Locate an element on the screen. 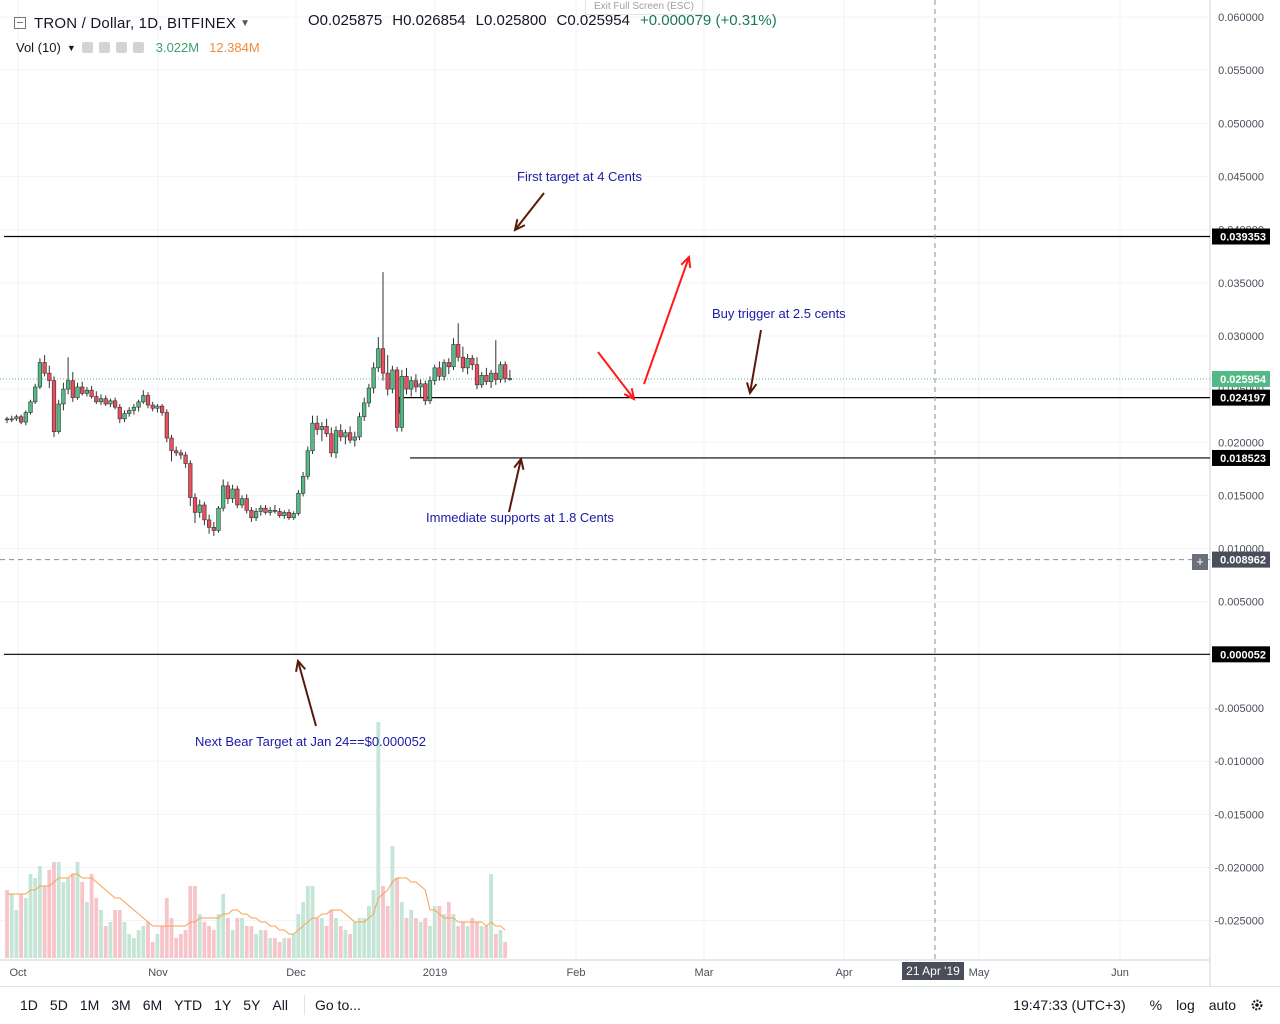  price-tick-label: 0.035000 is located at coordinates (1241, 284).